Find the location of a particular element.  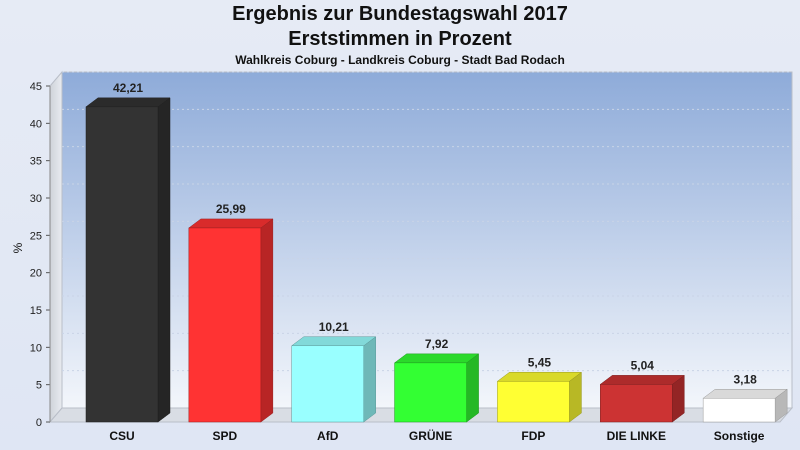

bar-fdp: 5,45 FDP is located at coordinates (539, 399).